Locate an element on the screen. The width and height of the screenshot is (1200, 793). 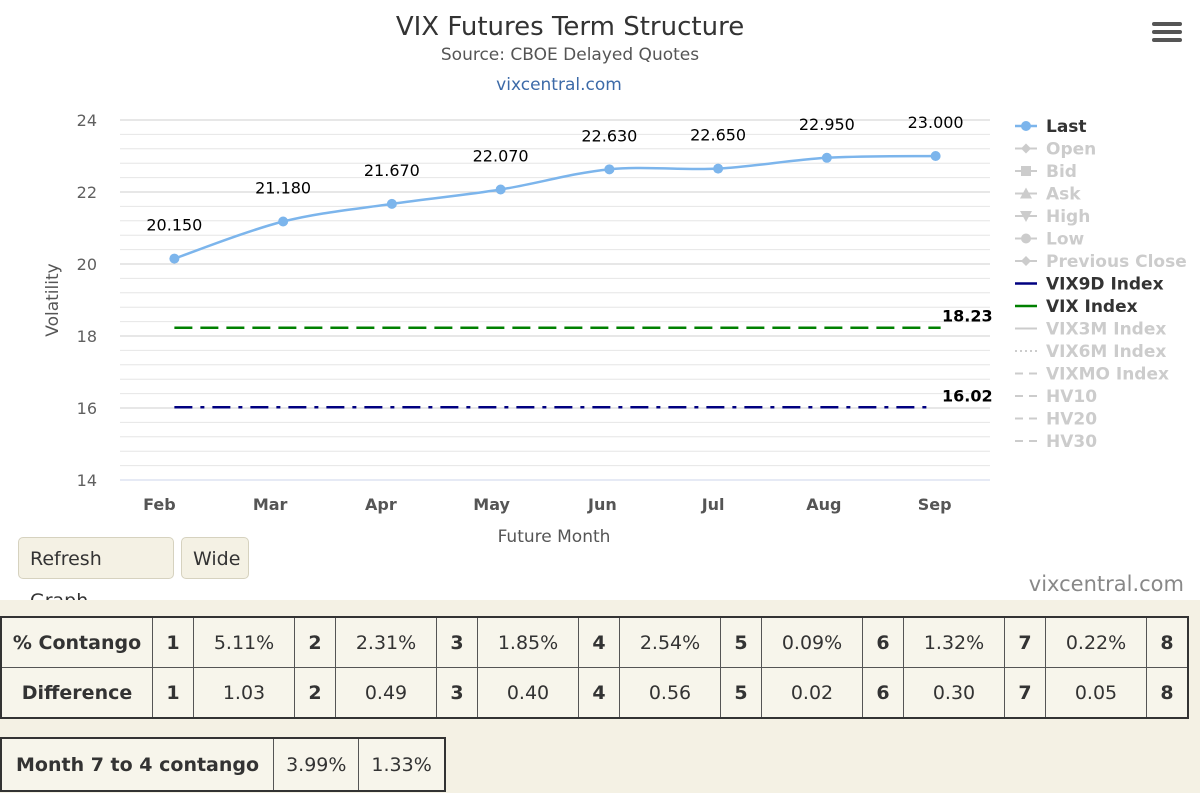
month-number: 4 is located at coordinates (599, 642).